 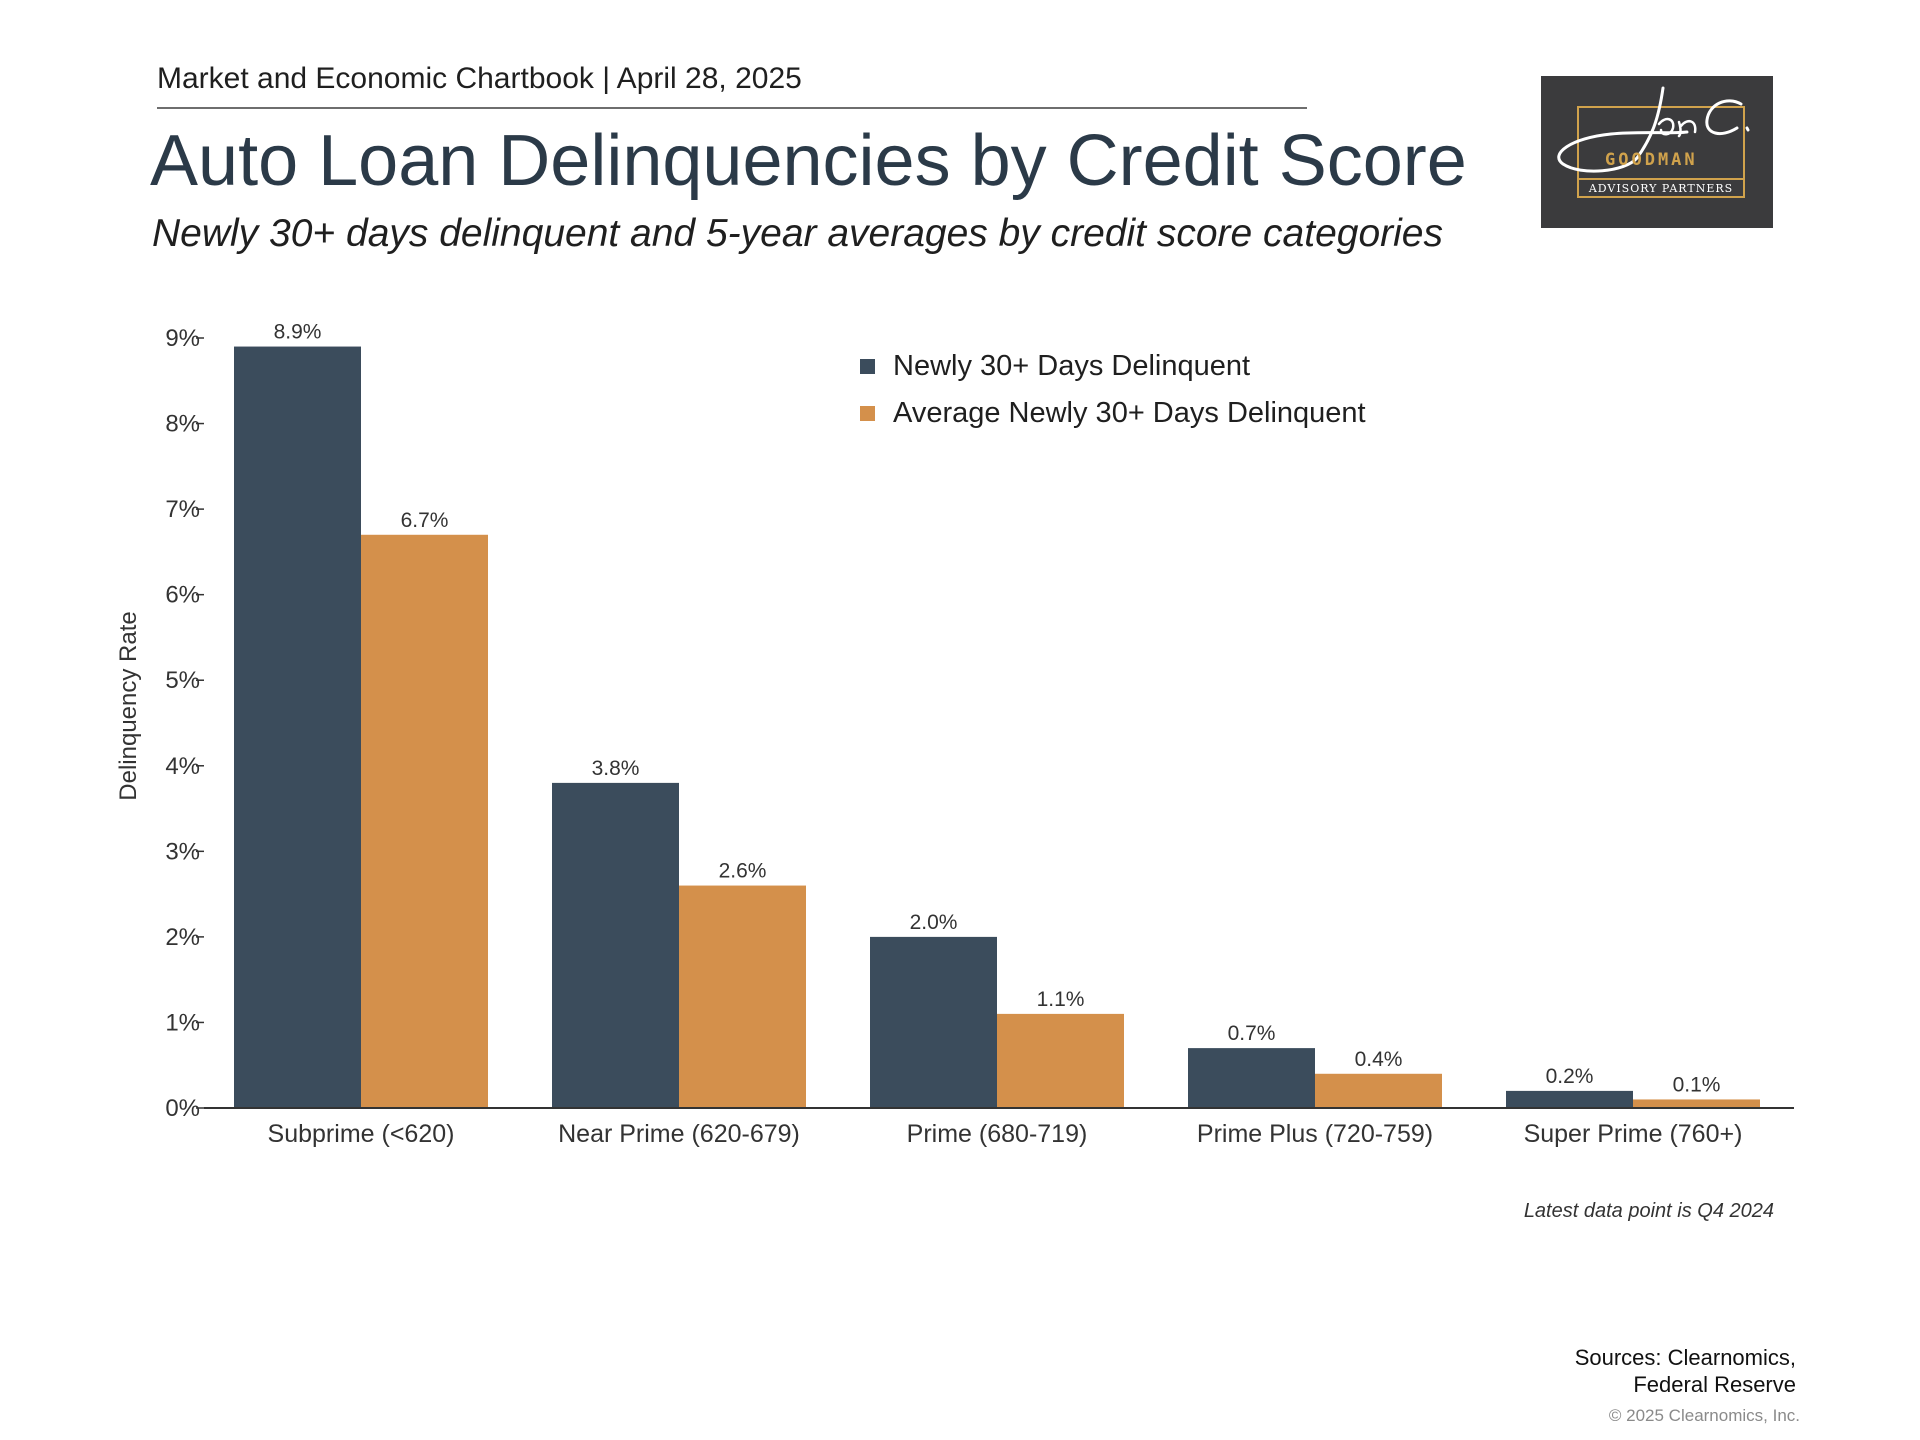 What do you see at coordinates (732, 108) in the screenshot?
I see `header-divider` at bounding box center [732, 108].